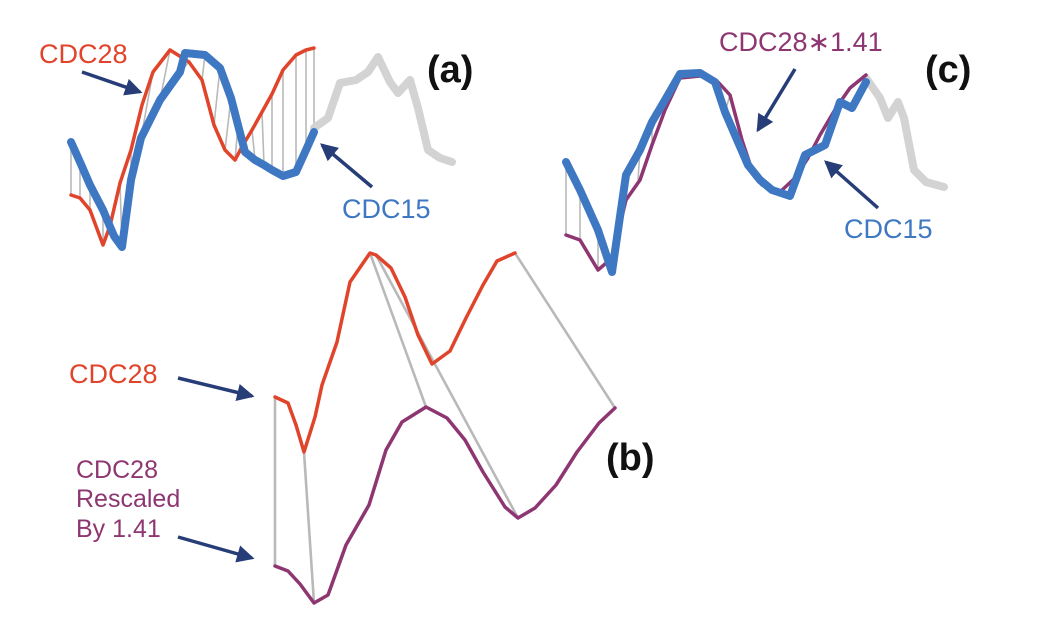 This screenshot has width=1044, height=624. I want to click on panel-b-cdc28-curve, so click(395, 352).